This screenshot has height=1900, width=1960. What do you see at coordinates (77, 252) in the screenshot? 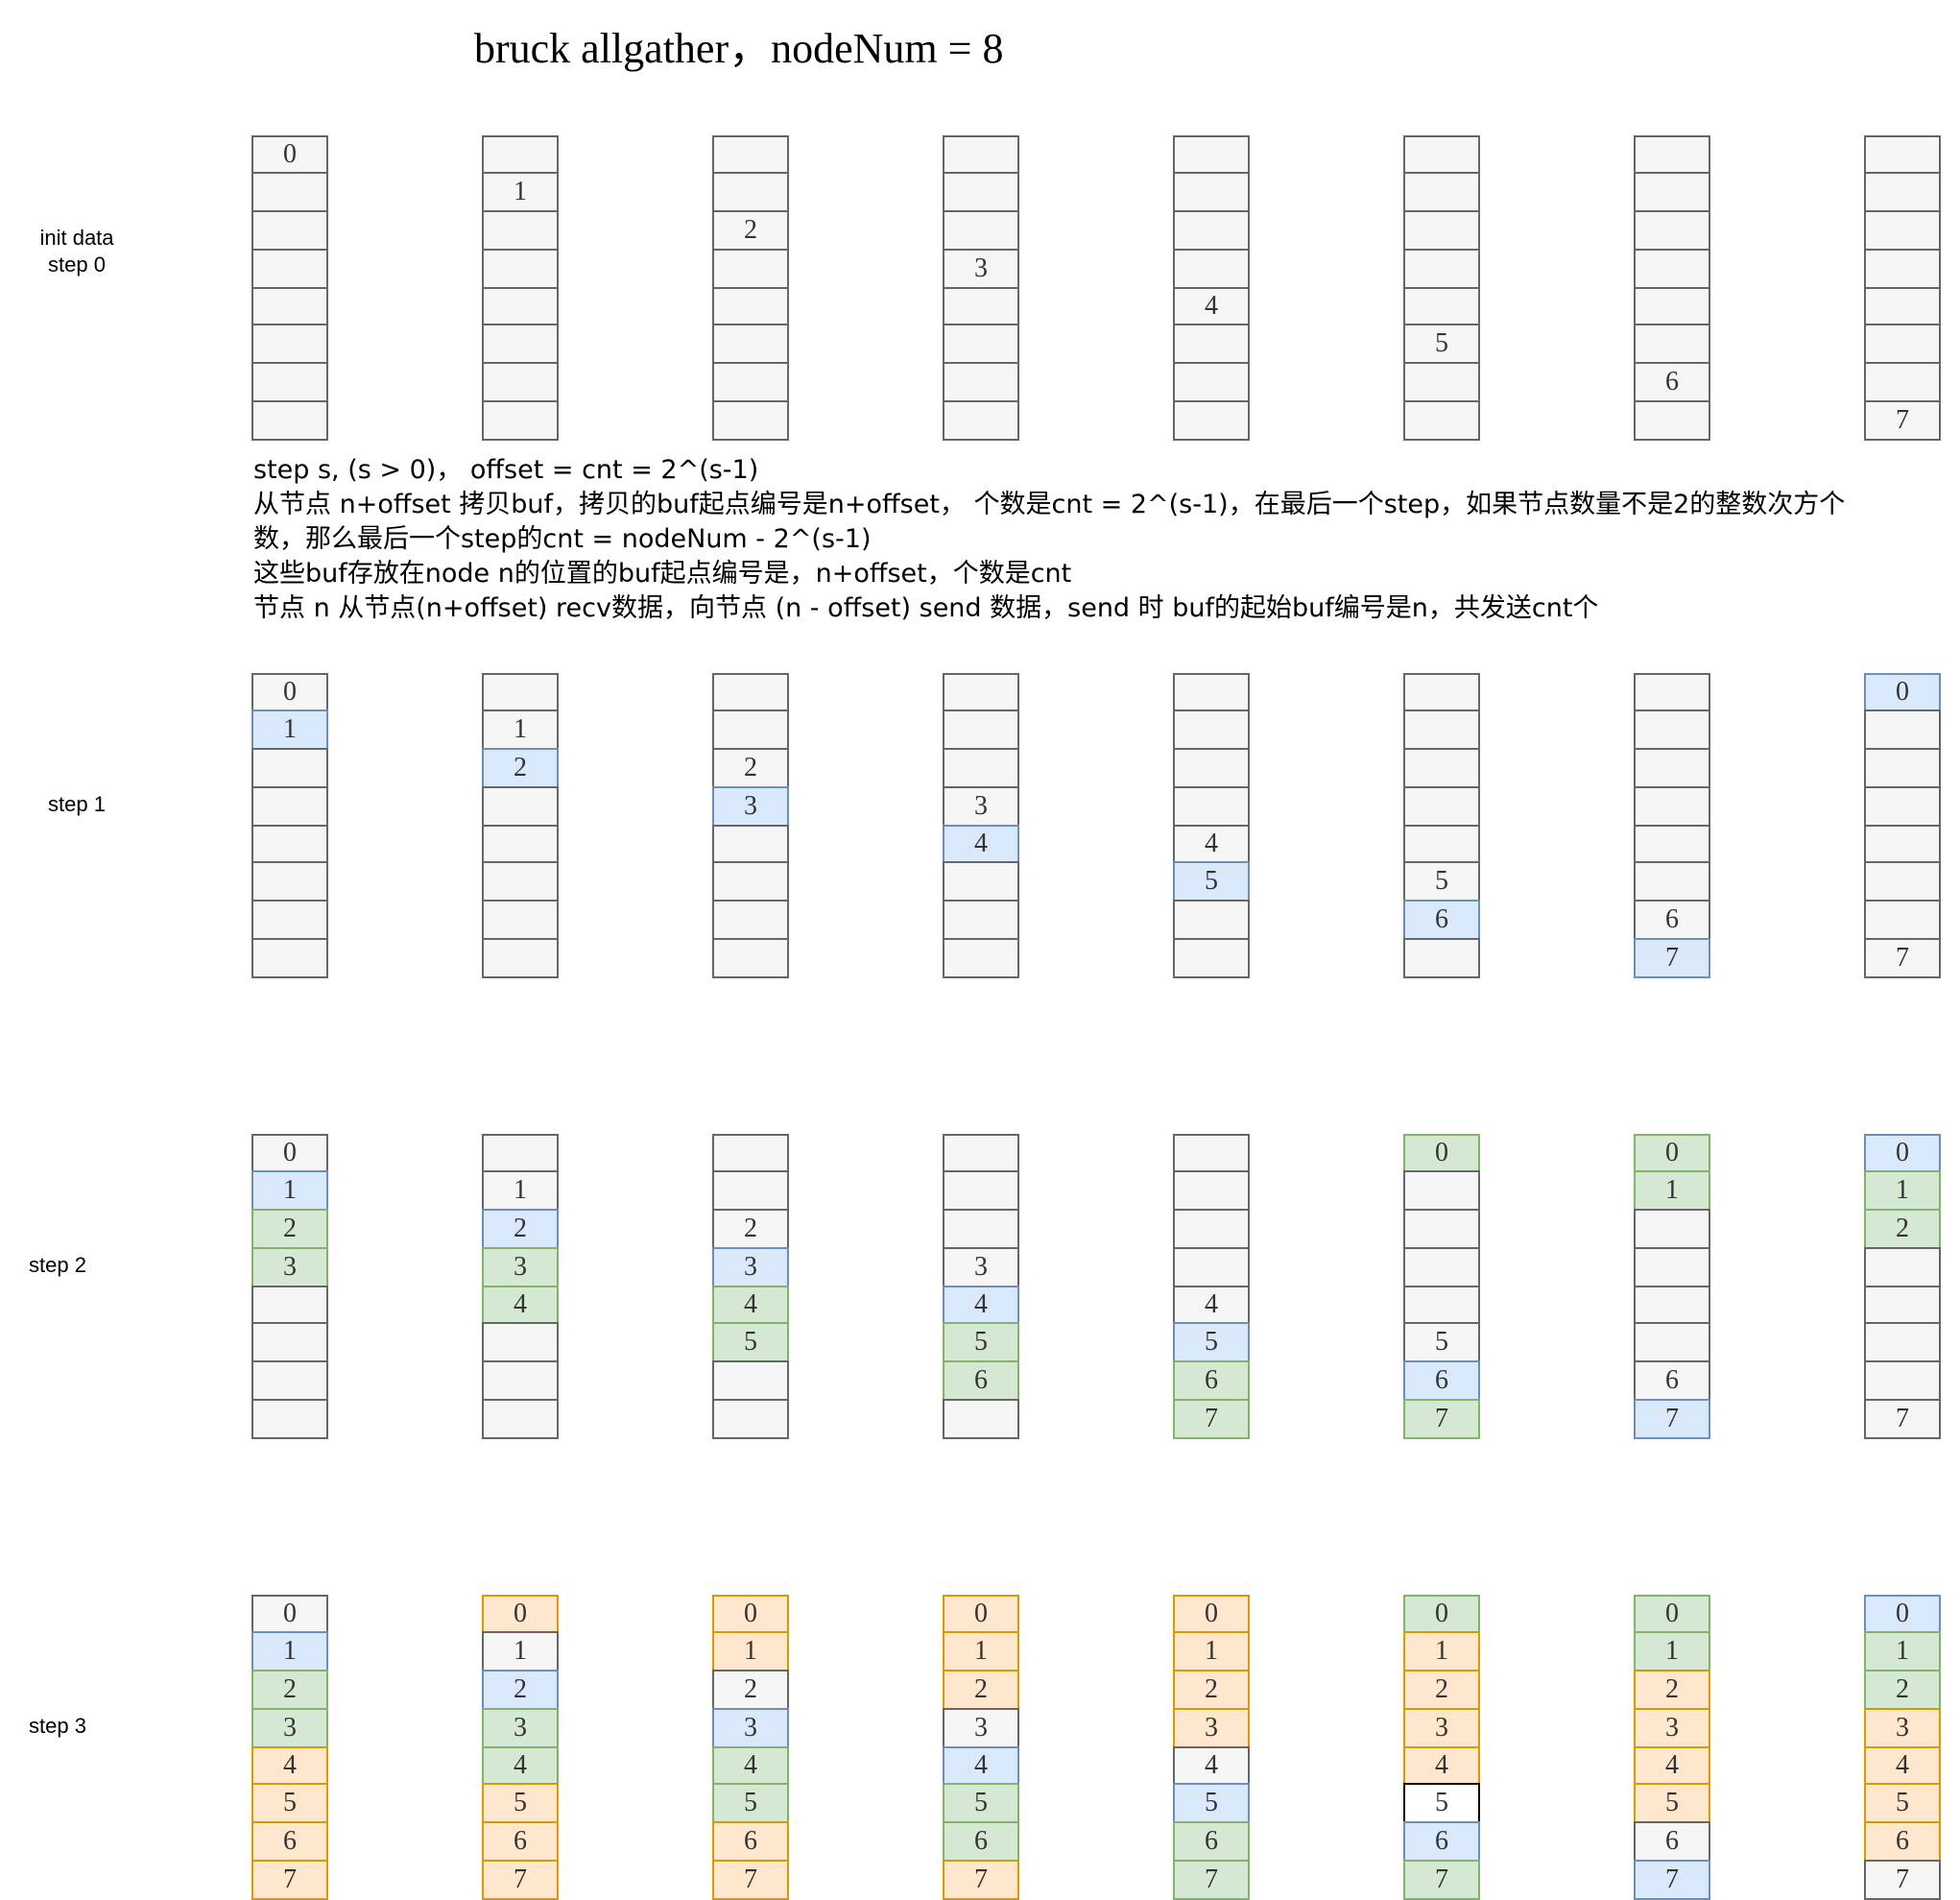
I see `step-0-label: init data step 0` at bounding box center [77, 252].